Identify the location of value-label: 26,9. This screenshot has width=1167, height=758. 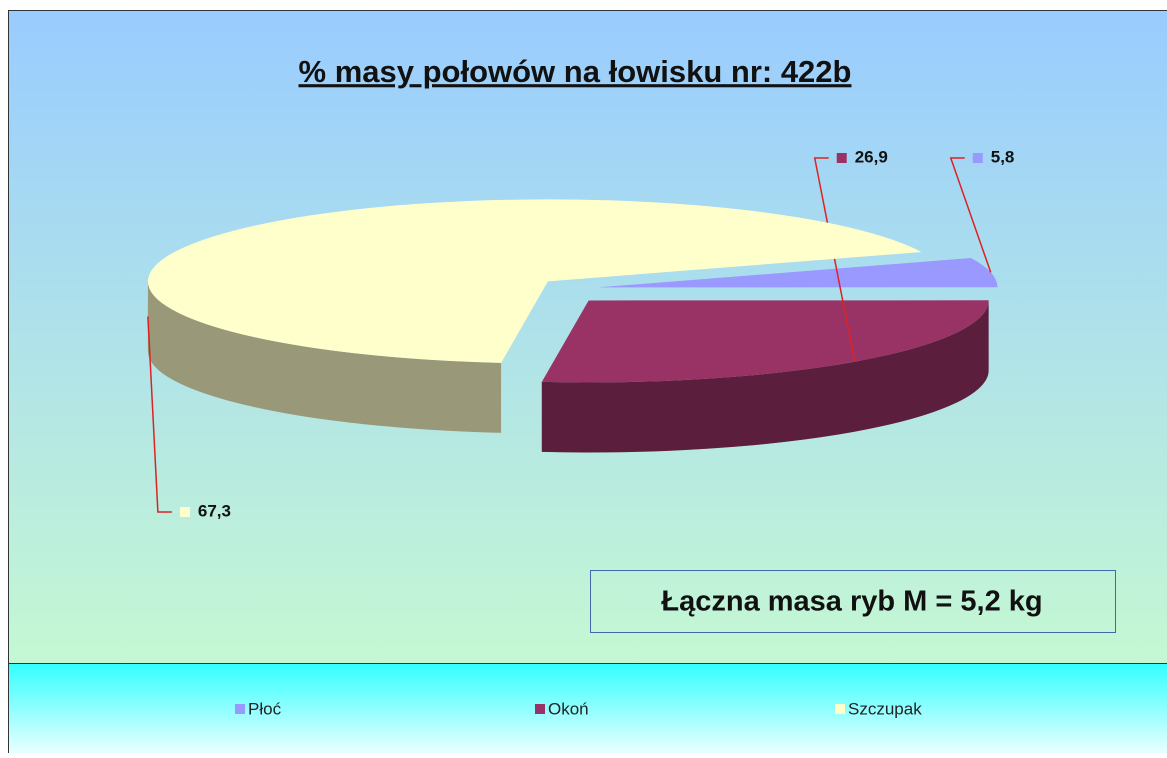
(871, 156).